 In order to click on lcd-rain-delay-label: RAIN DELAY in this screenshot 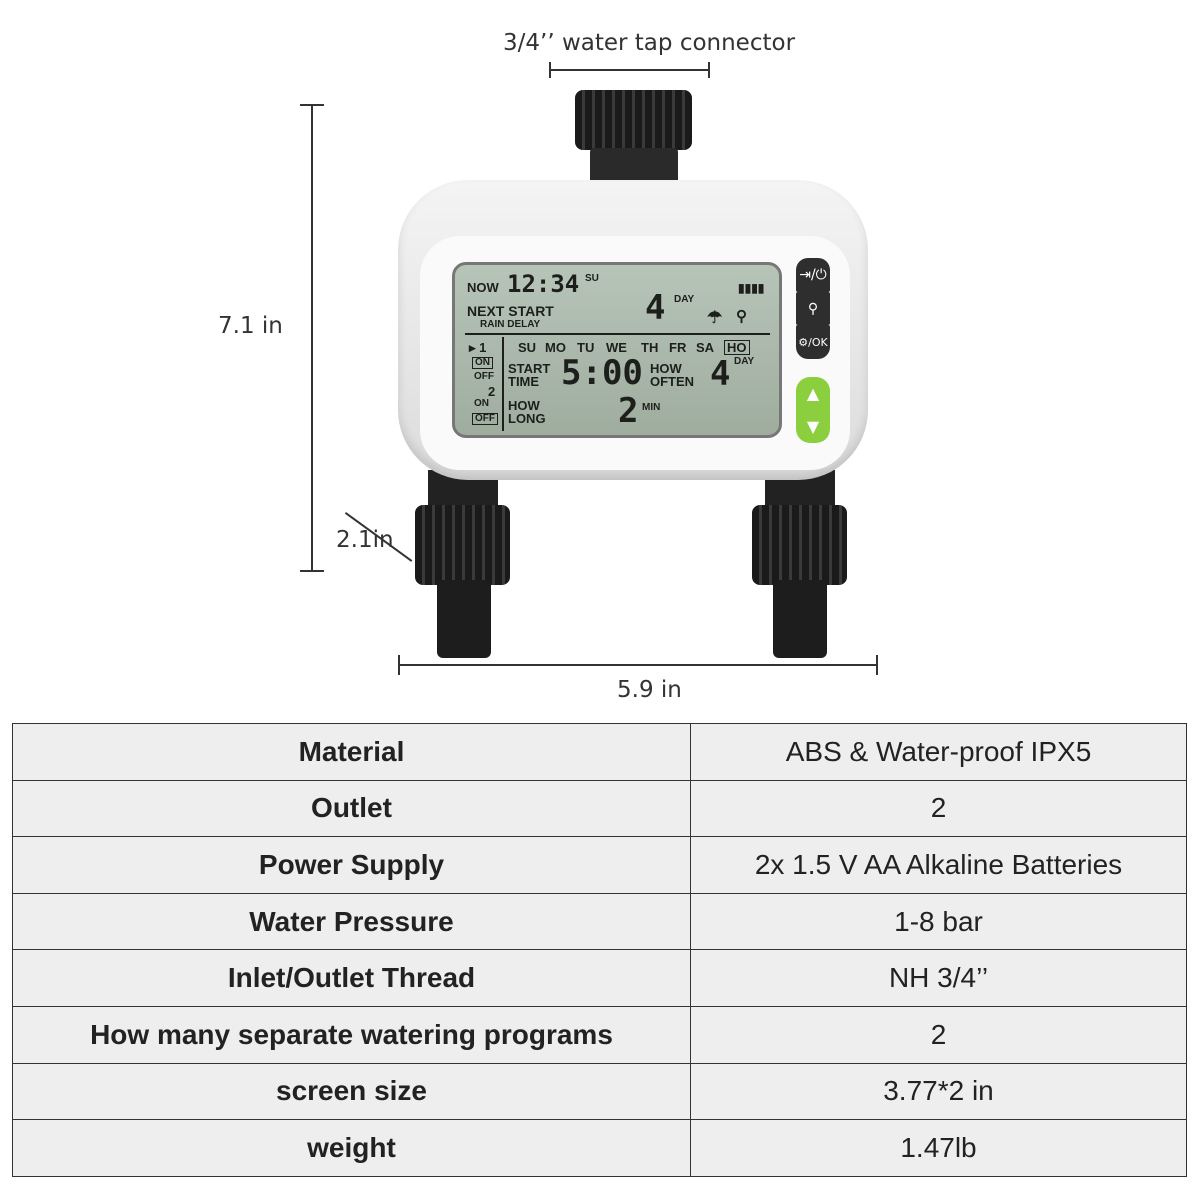, I will do `click(510, 324)`.